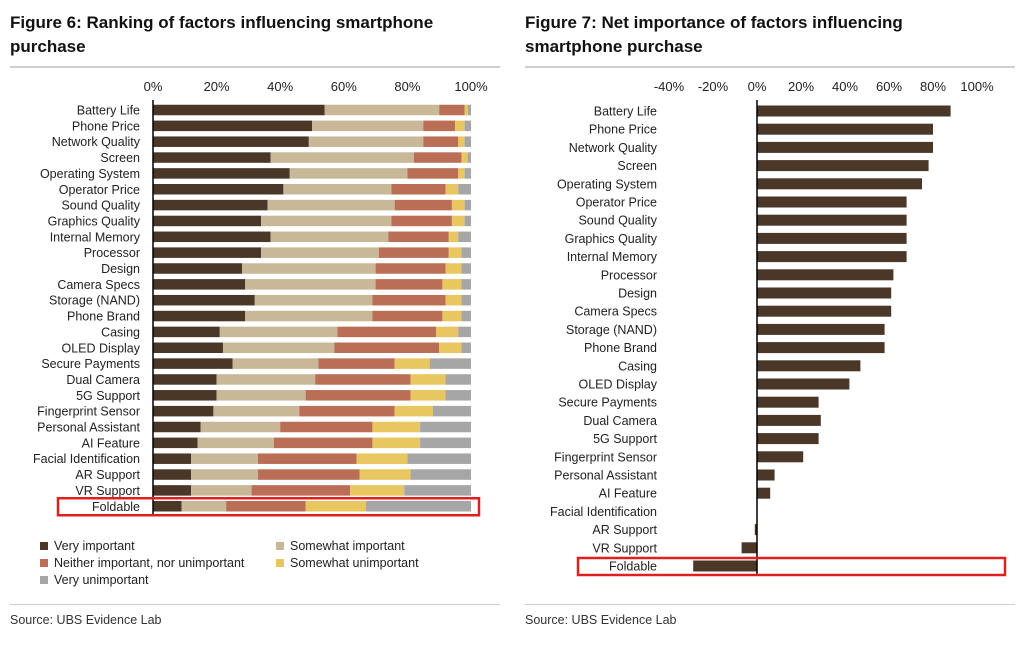 The width and height of the screenshot is (1024, 649). I want to click on category-label-ar-support: AR Support, so click(624, 530).